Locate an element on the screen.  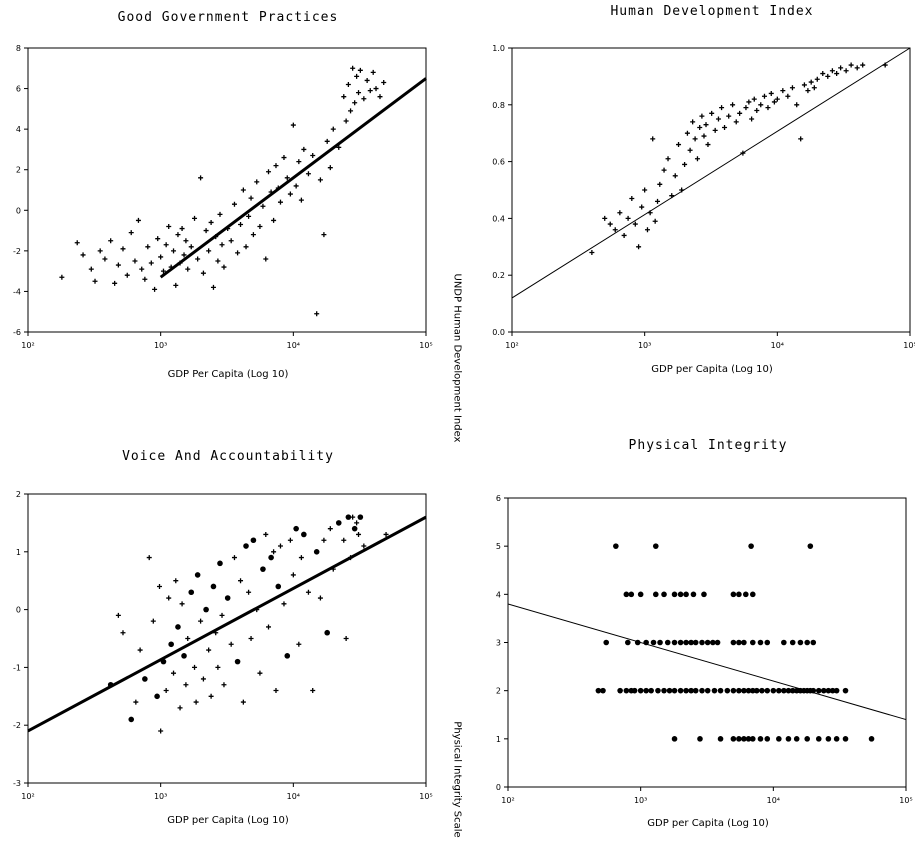
chart-title-good-government: Good Government Practices is located at coordinates (228, 17).